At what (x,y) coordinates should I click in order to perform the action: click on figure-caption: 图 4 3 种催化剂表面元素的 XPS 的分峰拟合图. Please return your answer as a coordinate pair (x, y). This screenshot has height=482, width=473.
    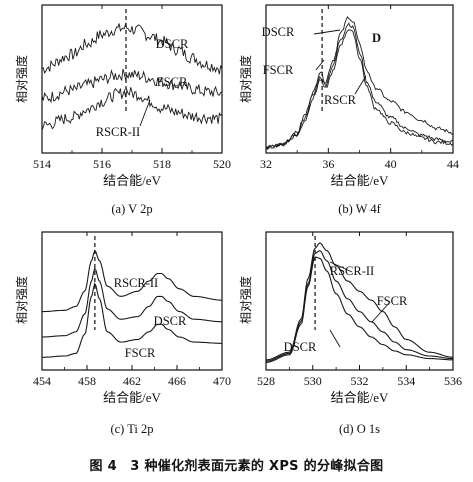
    Looking at the image, I should click on (236, 466).